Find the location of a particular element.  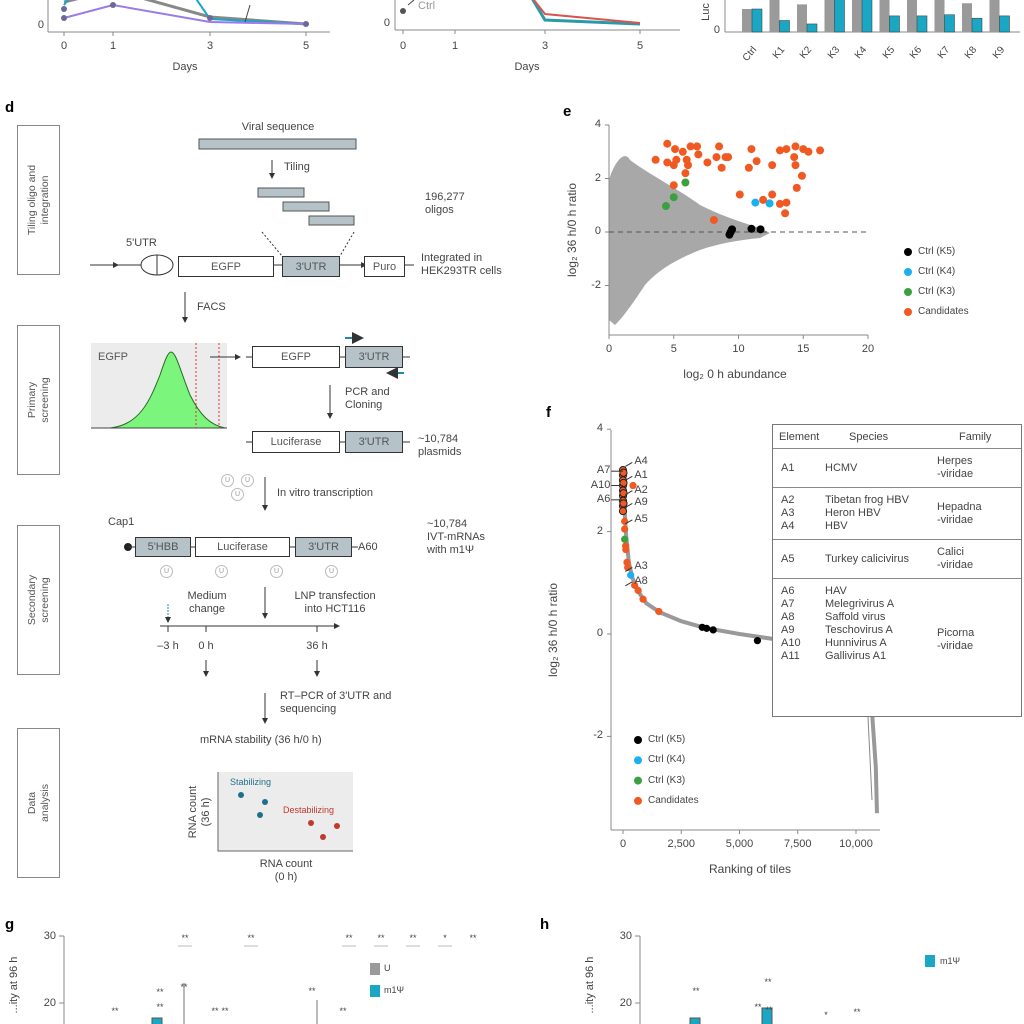

luciferase-box-2: Luciferase is located at coordinates (242, 547).